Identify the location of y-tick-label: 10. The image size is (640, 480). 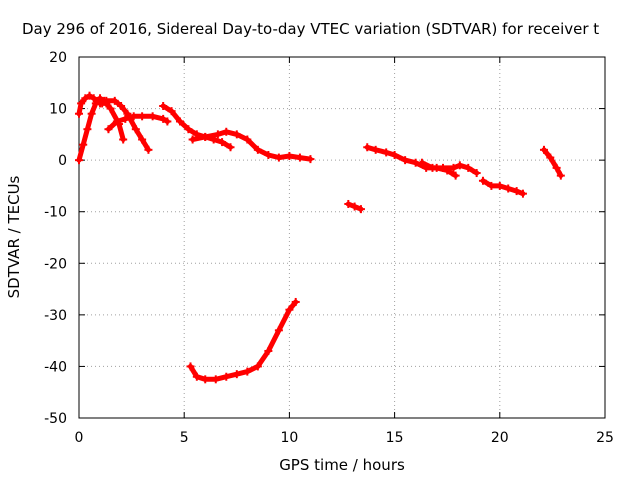
(58, 110).